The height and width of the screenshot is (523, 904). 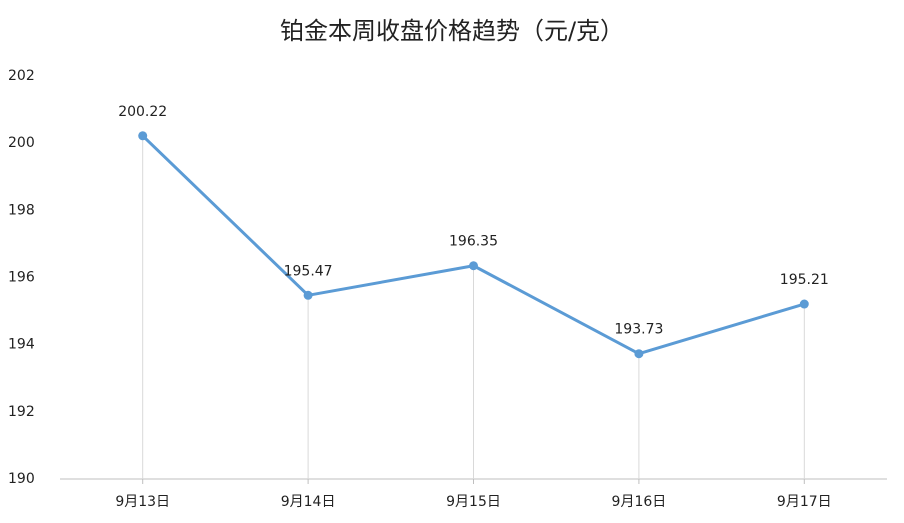 What do you see at coordinates (21, 210) in the screenshot?
I see `y-tick-label: 198` at bounding box center [21, 210].